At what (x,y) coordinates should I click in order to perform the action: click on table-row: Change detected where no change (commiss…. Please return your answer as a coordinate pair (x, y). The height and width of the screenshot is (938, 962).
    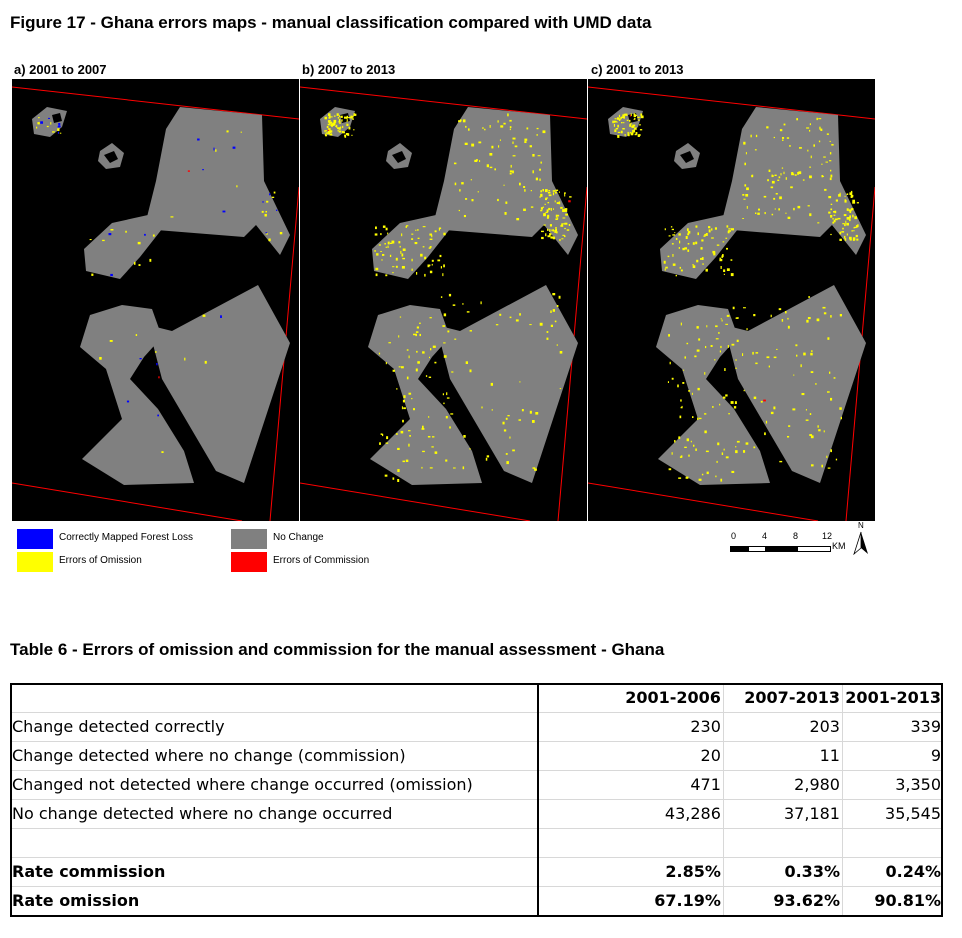
    Looking at the image, I should click on (476, 756).